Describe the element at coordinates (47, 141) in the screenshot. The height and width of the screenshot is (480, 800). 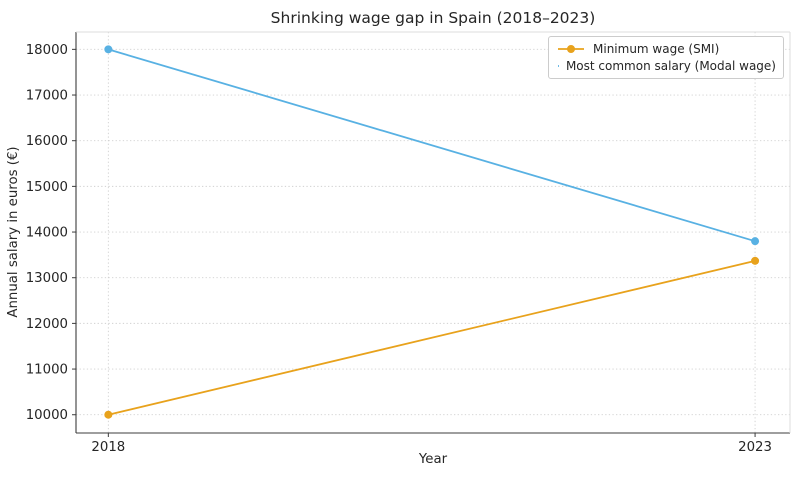
I see `y-tick-label: 16000` at that location.